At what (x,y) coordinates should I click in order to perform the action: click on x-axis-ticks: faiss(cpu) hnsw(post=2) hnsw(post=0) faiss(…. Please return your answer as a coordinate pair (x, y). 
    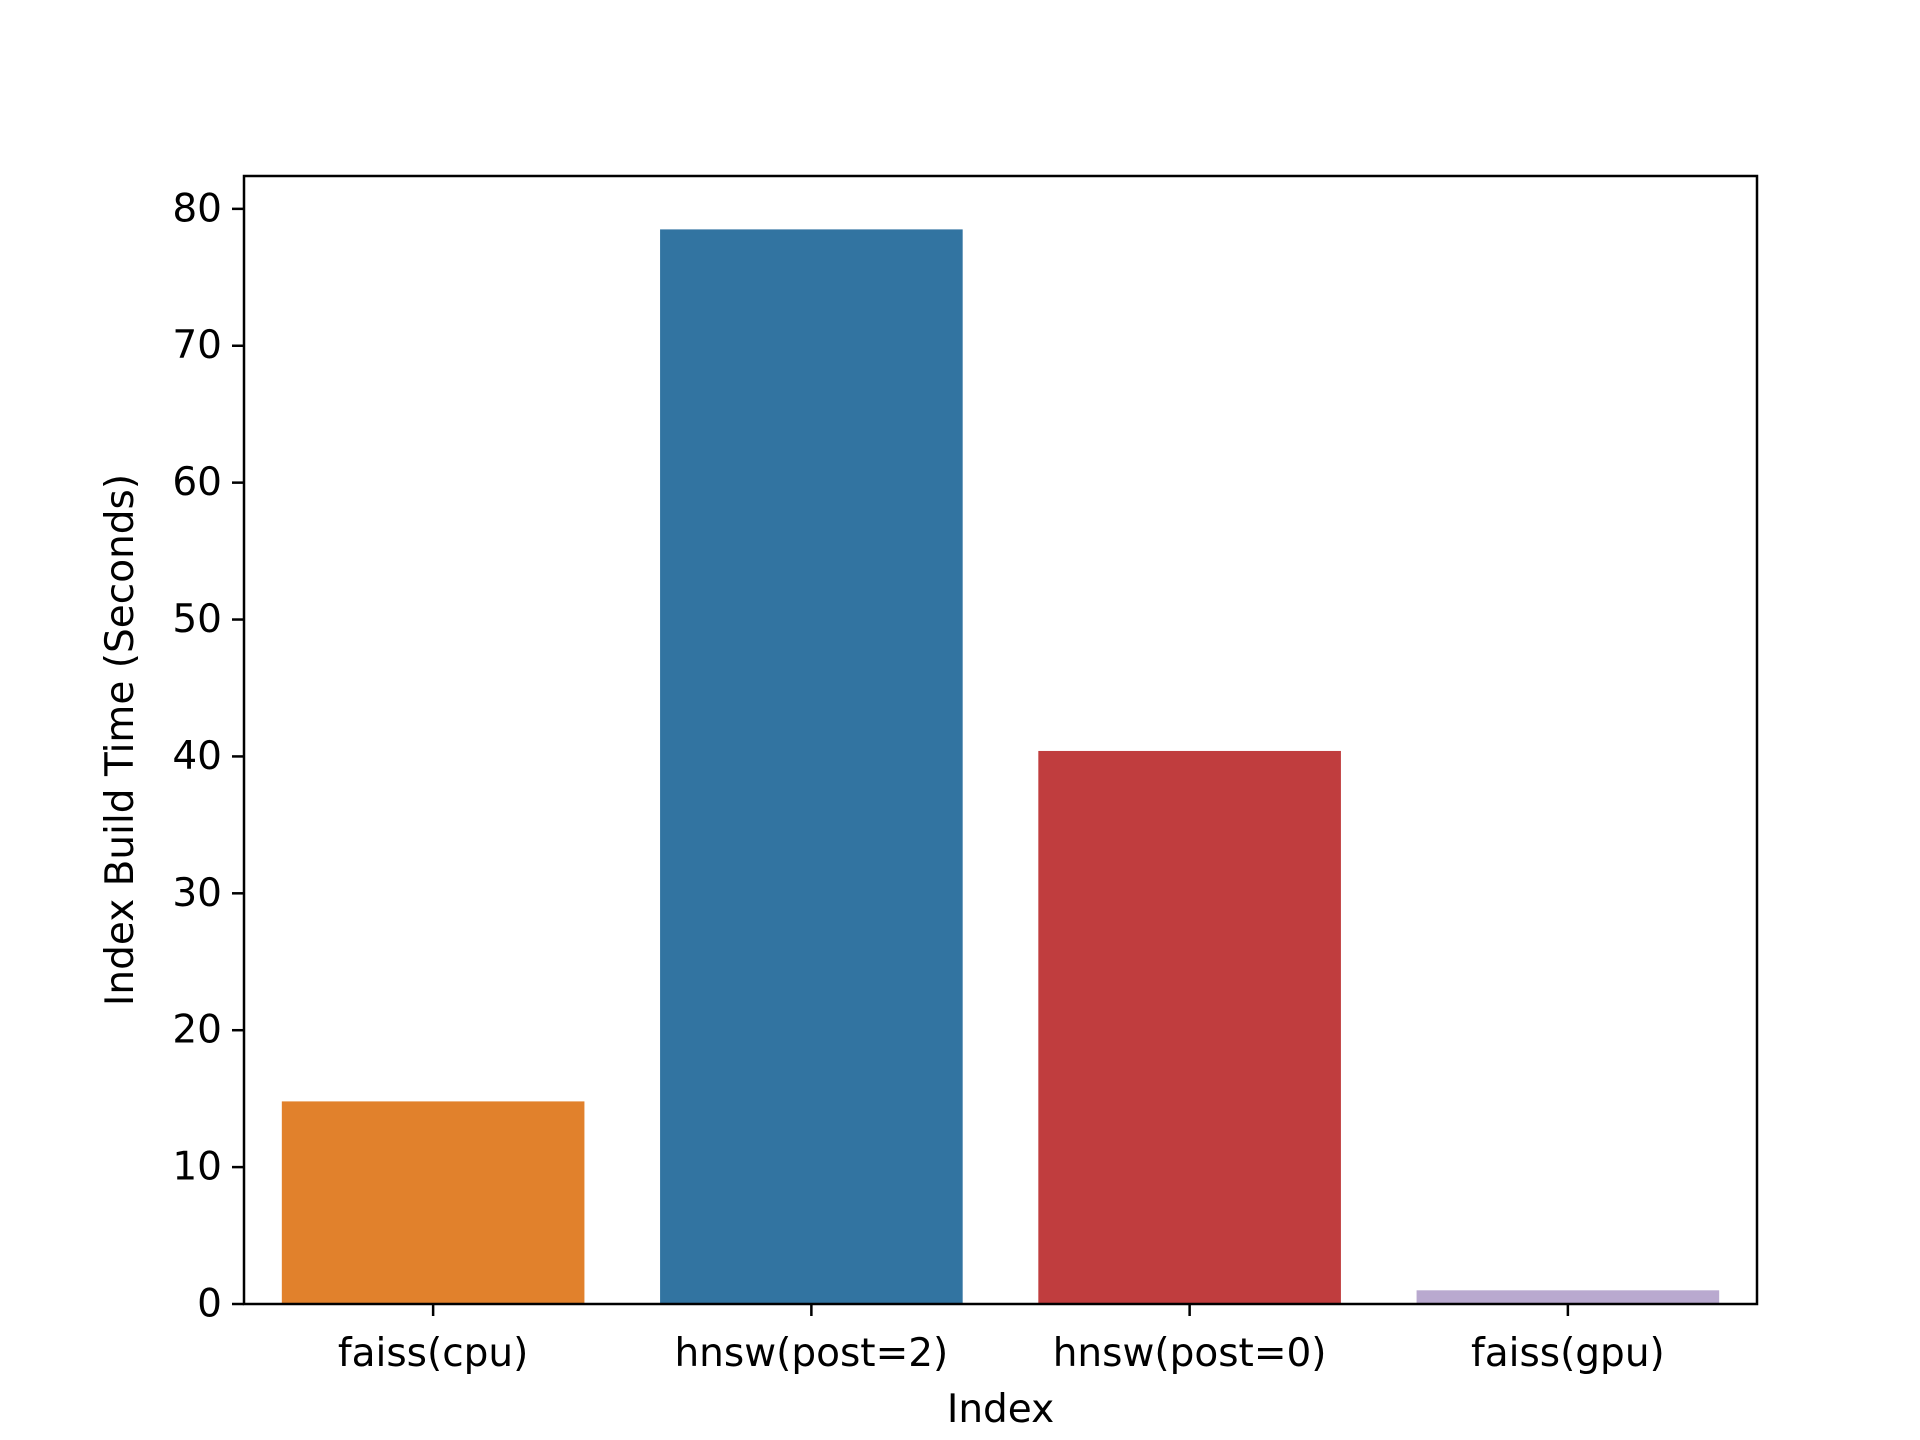
    Looking at the image, I should click on (1001, 1340).